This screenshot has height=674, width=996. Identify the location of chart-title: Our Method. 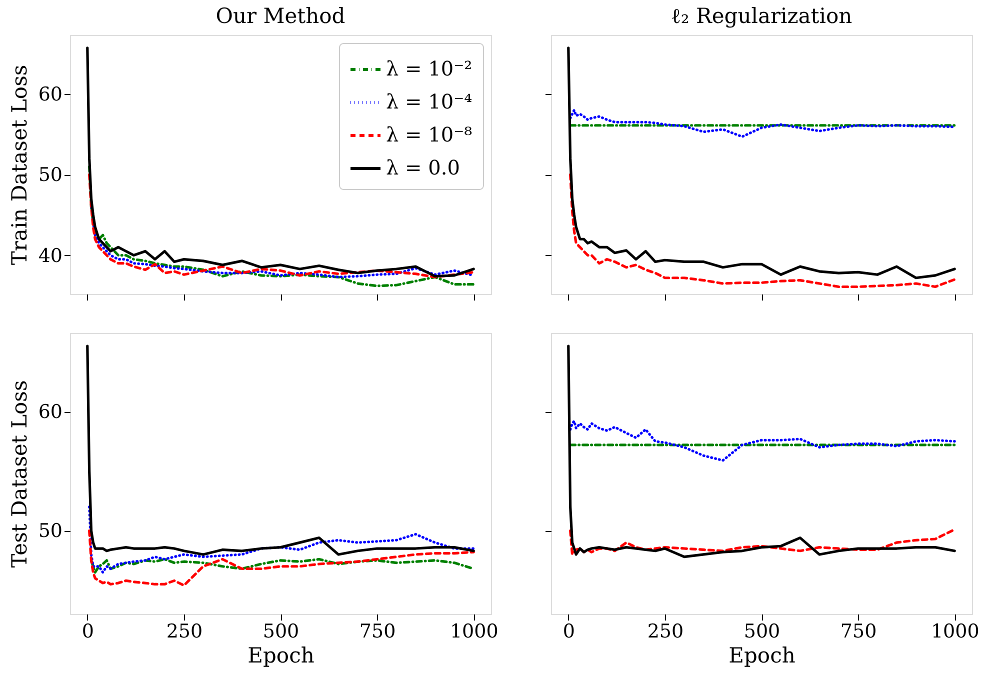
(281, 16).